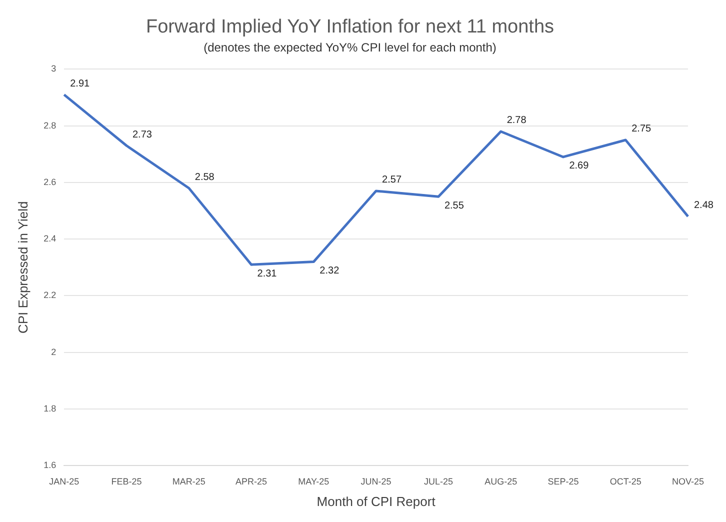 This screenshot has width=726, height=522. I want to click on chart-subtitle: (denotes the expected YoY% CPI level for each month), so click(350, 47).